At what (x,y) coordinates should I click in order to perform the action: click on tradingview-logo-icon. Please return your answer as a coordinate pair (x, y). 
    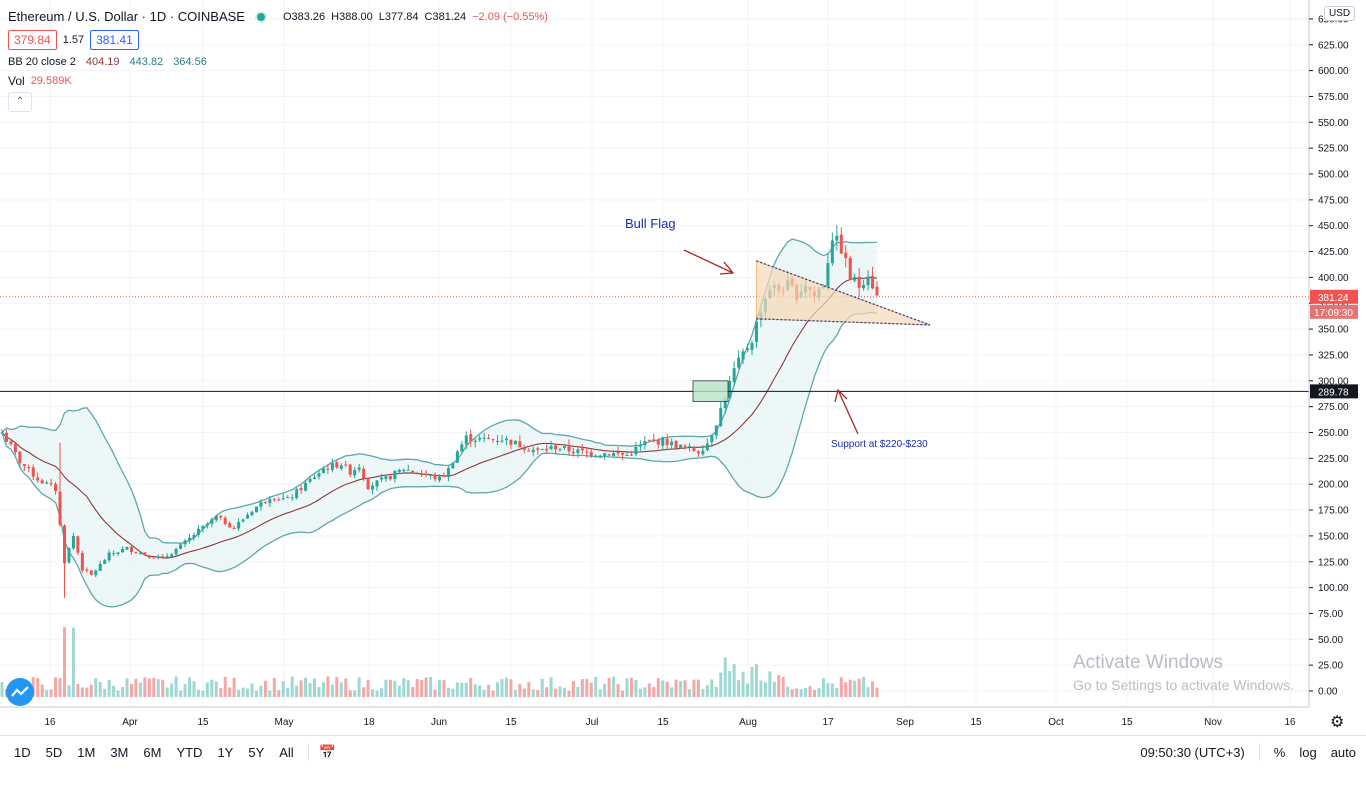
    Looking at the image, I should click on (20, 692).